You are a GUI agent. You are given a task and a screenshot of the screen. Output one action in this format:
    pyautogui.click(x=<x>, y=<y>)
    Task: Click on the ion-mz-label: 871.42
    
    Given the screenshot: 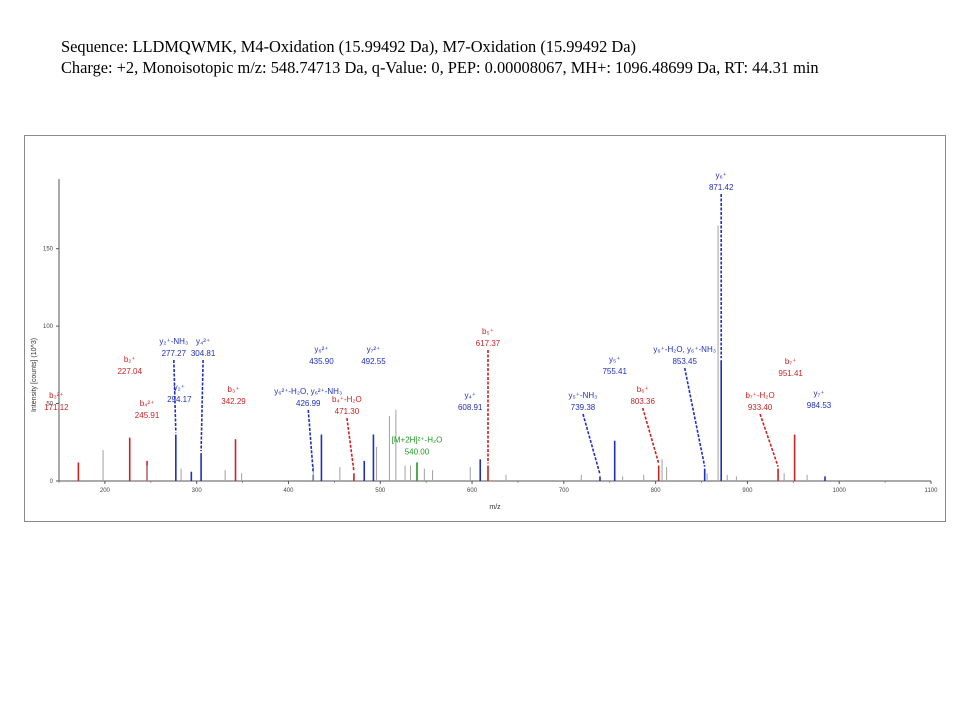 What is the action you would take?
    pyautogui.click(x=721, y=187)
    